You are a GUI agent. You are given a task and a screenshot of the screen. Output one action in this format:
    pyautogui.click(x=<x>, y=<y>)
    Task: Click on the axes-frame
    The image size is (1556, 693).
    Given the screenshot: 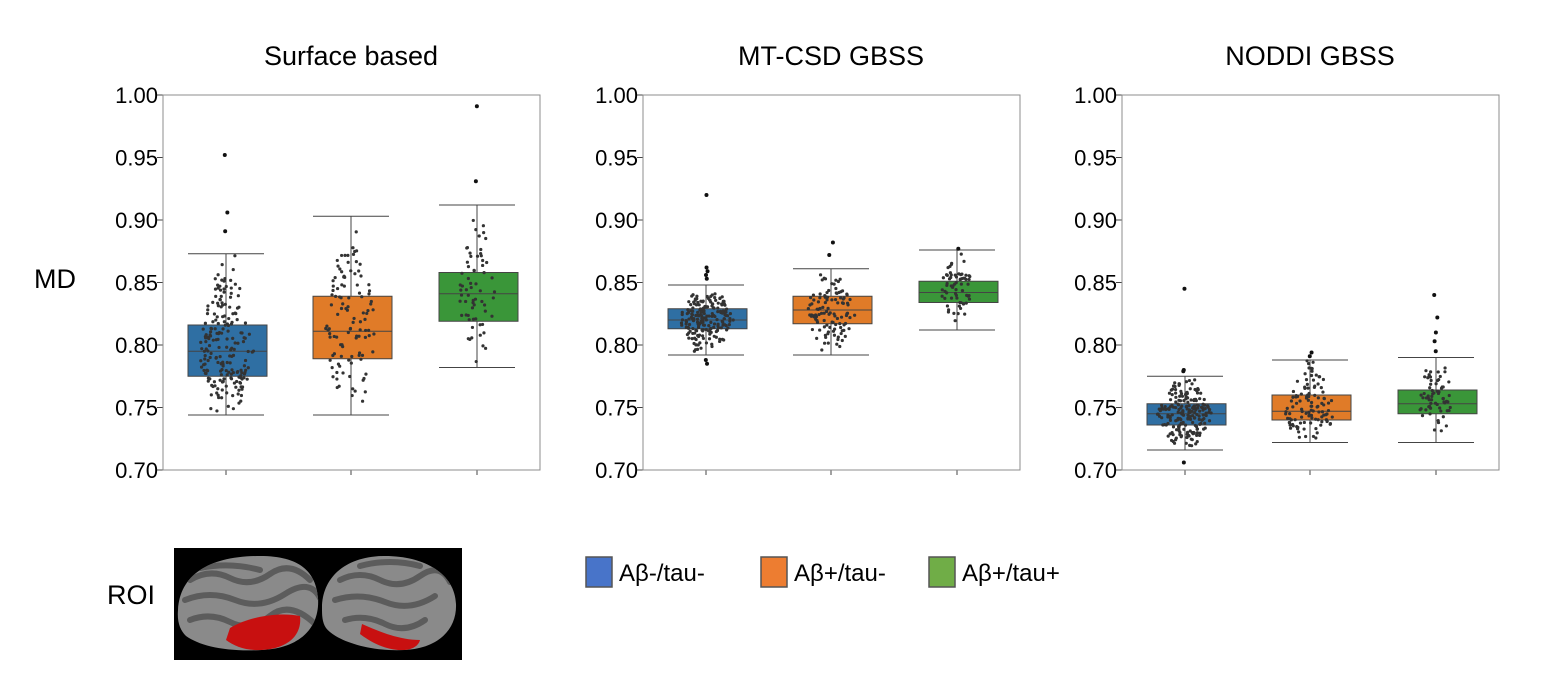 What is the action you would take?
    pyautogui.click(x=831, y=282)
    